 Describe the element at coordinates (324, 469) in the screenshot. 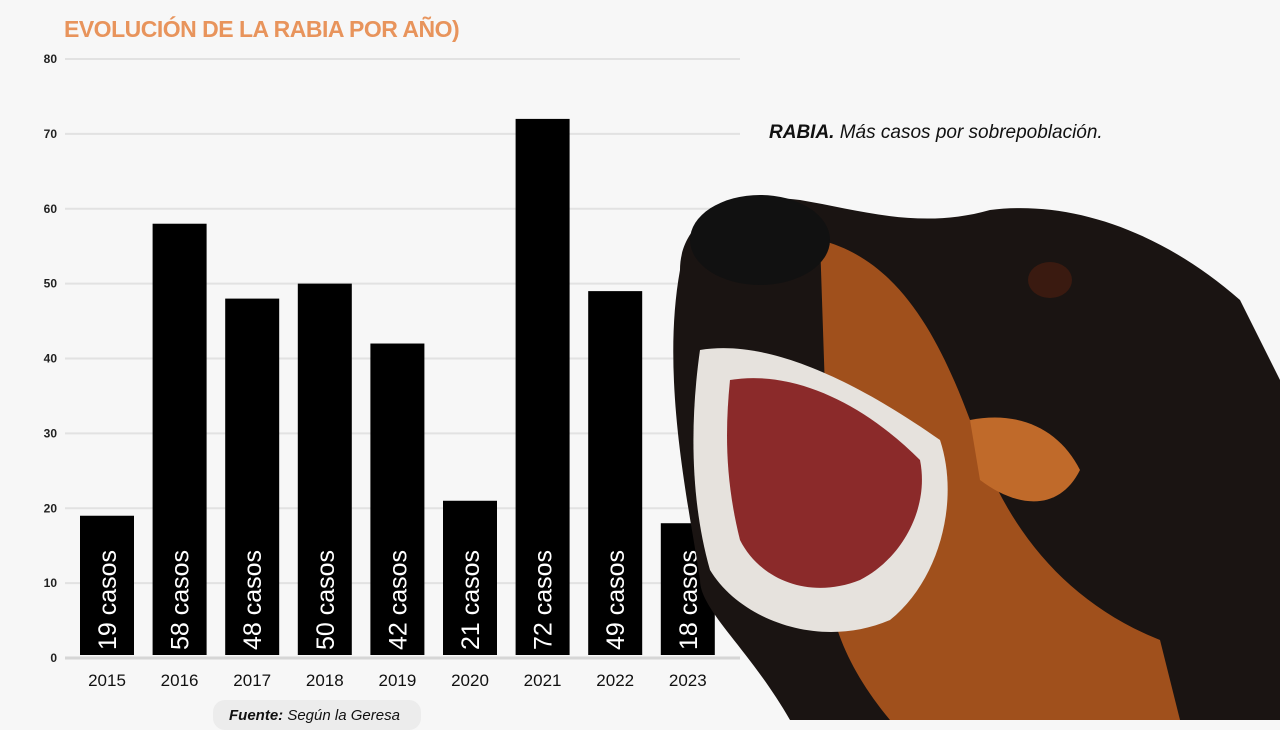

I see `bar-2018` at that location.